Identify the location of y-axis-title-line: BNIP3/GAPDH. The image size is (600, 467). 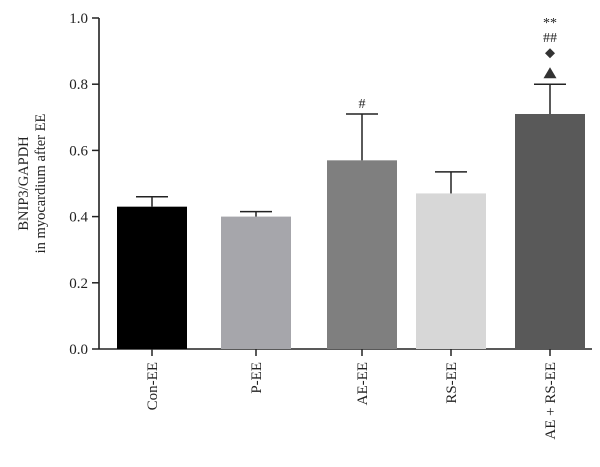
(24, 183).